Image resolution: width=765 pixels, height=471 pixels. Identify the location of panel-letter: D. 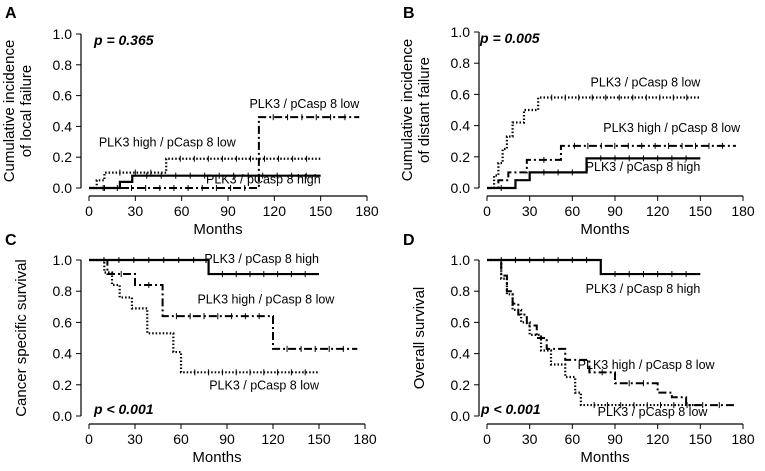
(409, 240).